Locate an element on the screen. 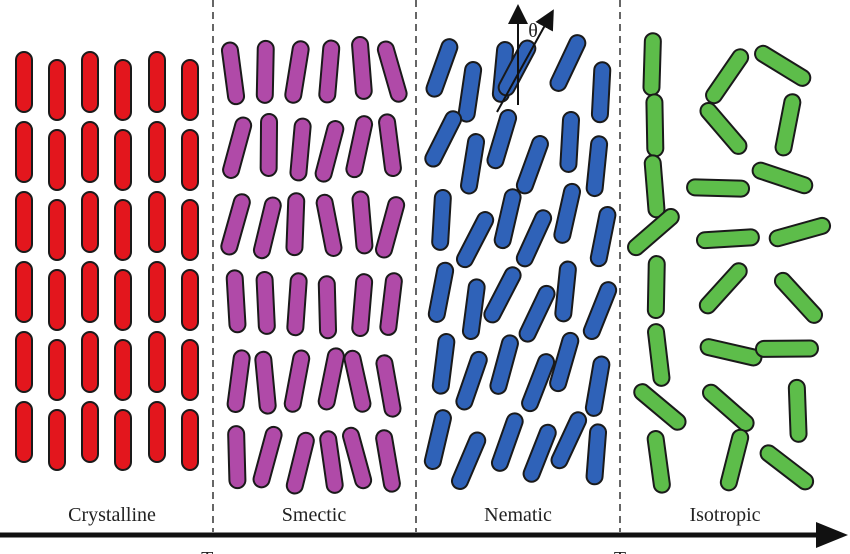  phase-label: Isotropic is located at coordinates (724, 515).